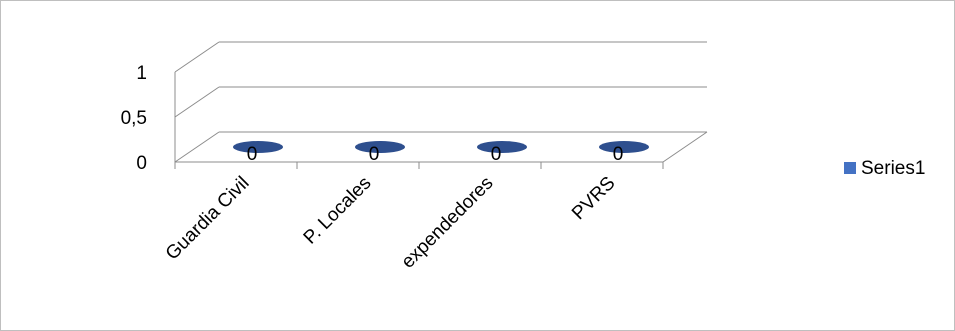  Describe the element at coordinates (391, 223) in the screenshot. I see `x-axis-categories: Guardia Civil P. Locales expendedores PVRS` at that location.